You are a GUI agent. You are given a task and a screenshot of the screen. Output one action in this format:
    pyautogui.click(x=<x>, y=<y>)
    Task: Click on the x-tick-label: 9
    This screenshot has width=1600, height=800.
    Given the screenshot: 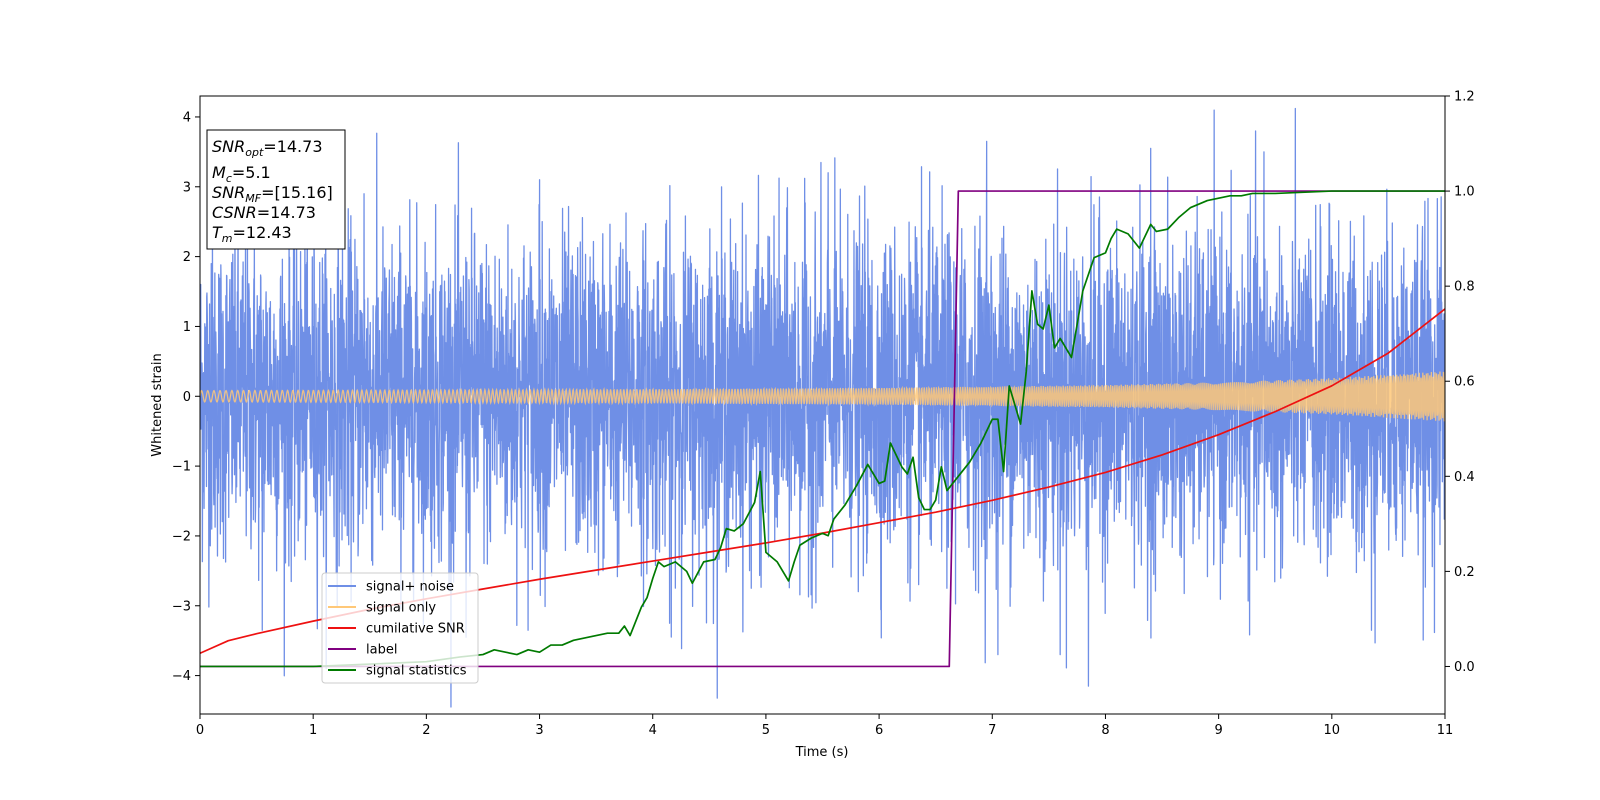 What is the action you would take?
    pyautogui.click(x=1218, y=730)
    